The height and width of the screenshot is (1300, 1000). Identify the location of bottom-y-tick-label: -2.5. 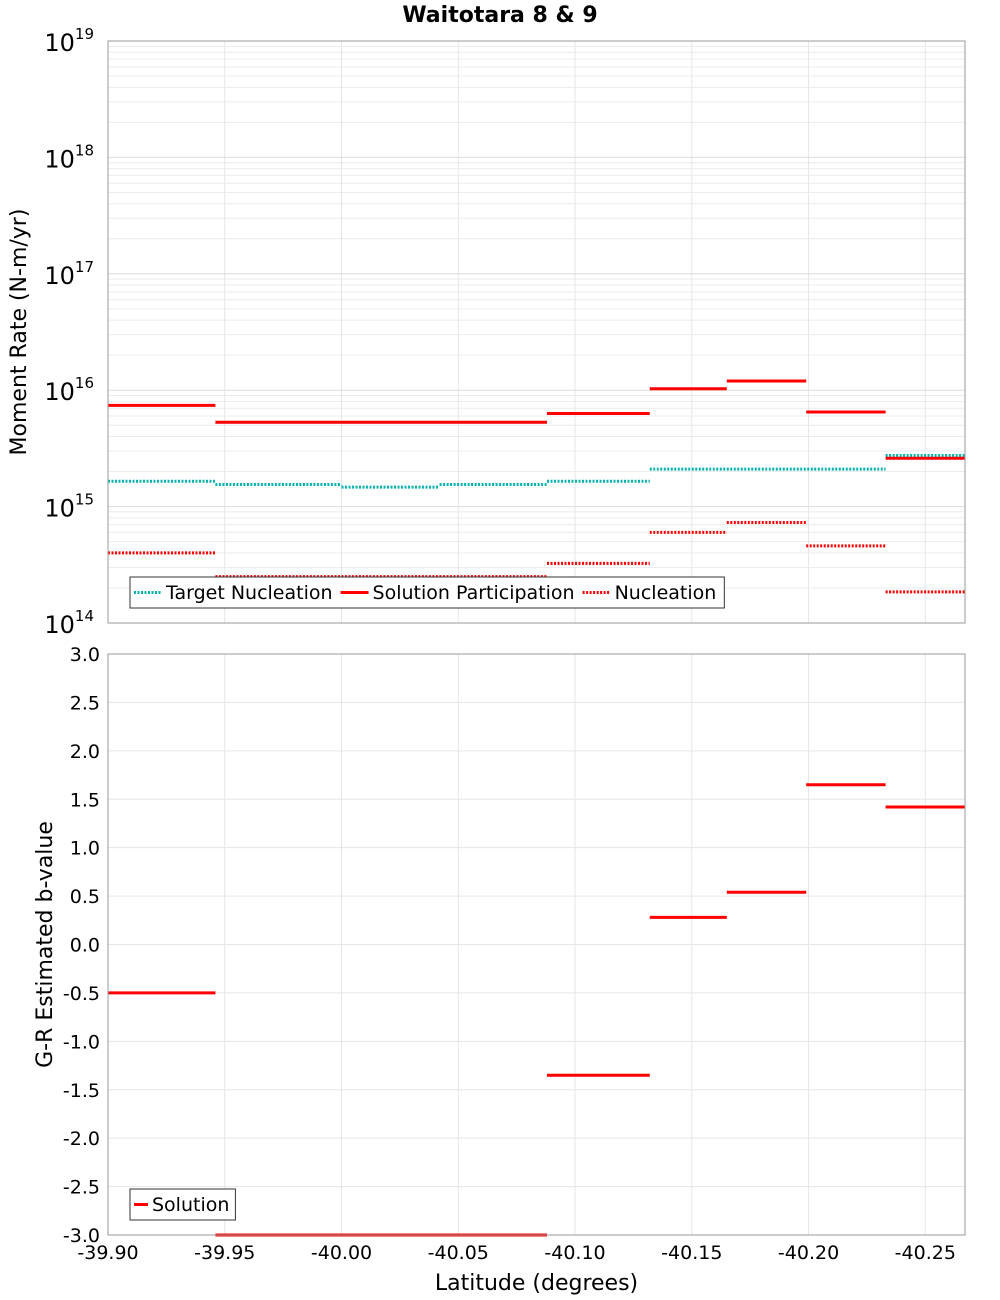
(81, 1188).